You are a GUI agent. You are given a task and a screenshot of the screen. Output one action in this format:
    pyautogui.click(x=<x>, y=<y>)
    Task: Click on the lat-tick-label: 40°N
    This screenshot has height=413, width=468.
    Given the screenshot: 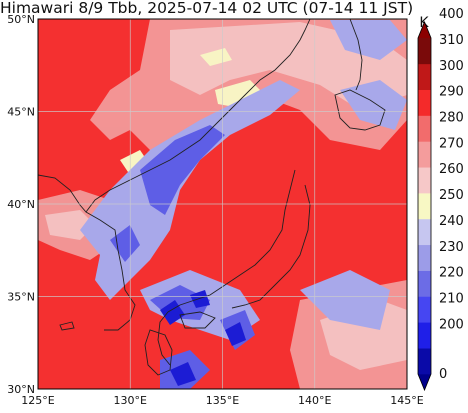 What is the action you would take?
    pyautogui.click(x=21, y=204)
    